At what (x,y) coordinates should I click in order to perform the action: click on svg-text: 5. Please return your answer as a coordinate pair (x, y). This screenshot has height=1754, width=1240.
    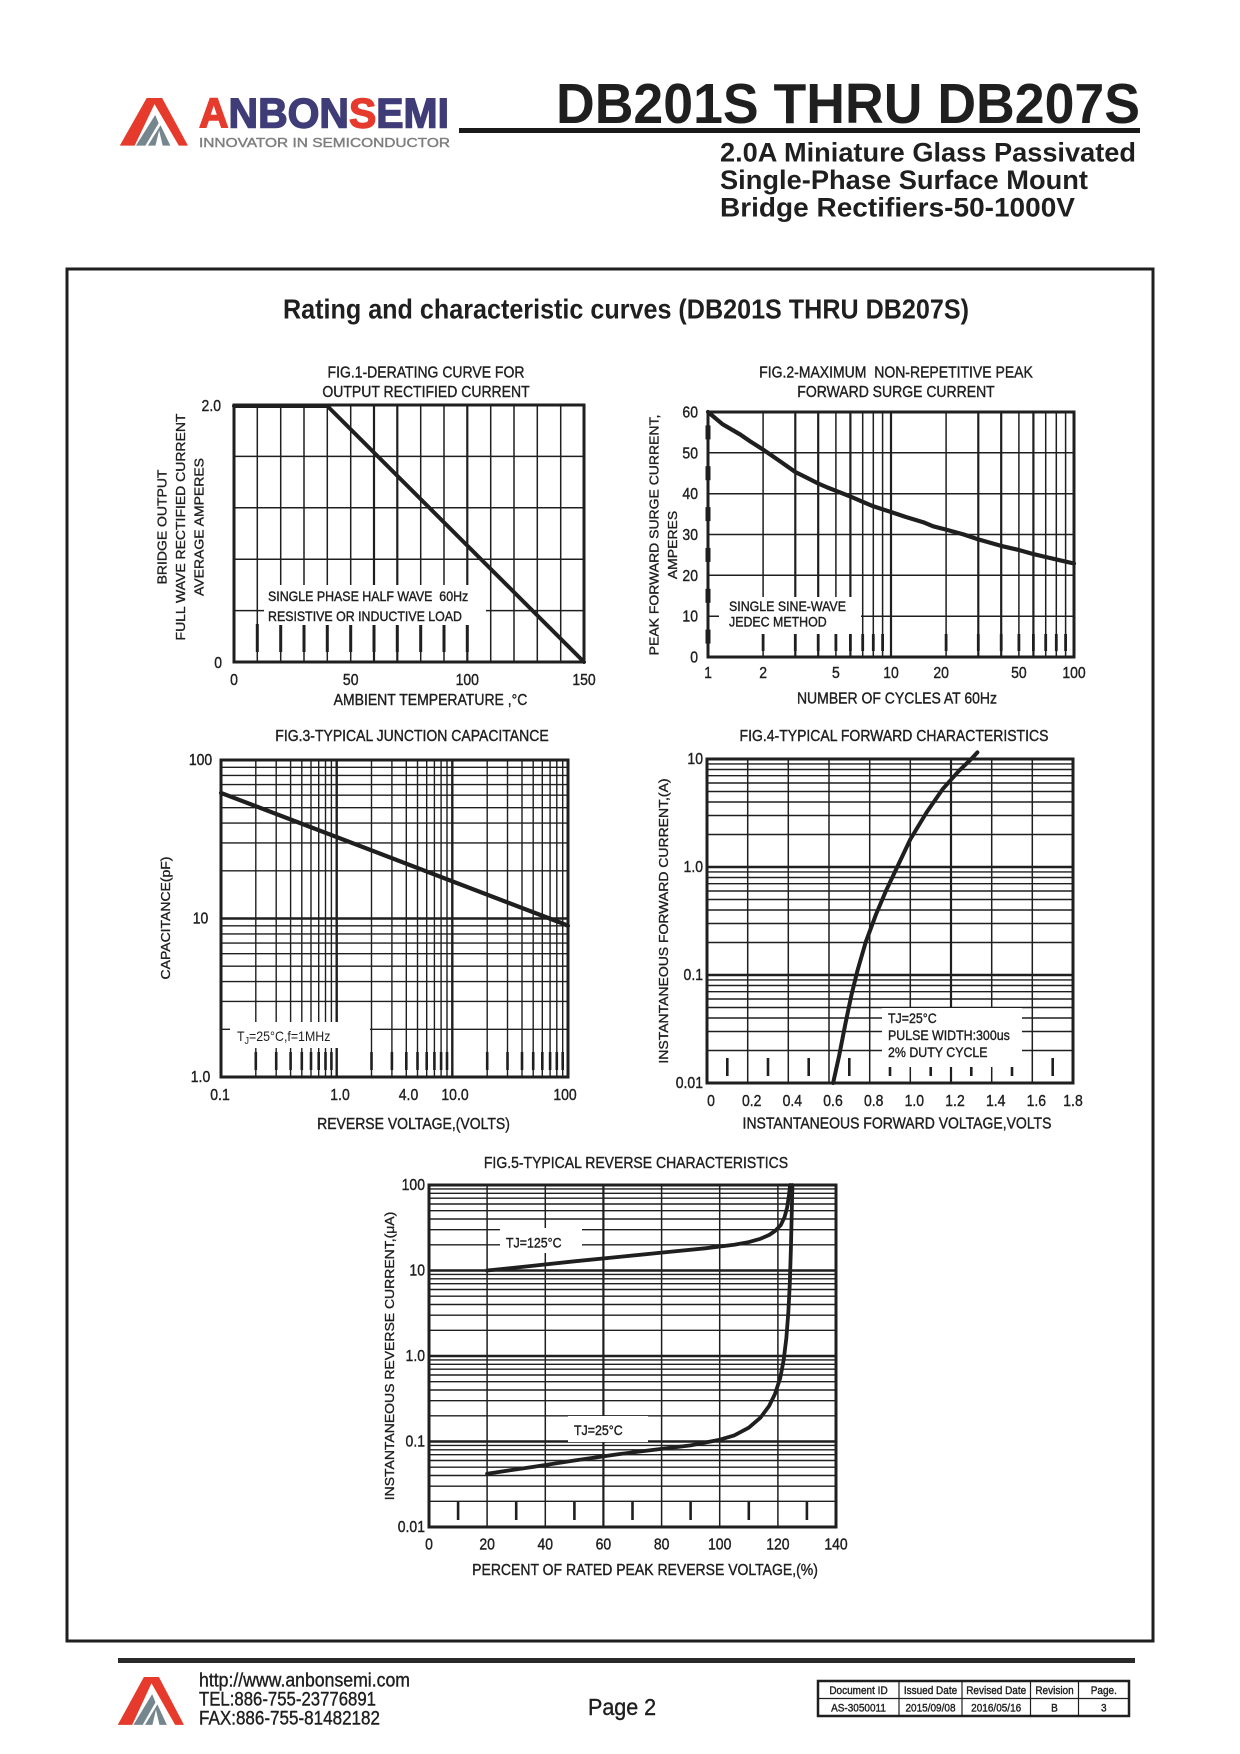
    Looking at the image, I should click on (836, 673).